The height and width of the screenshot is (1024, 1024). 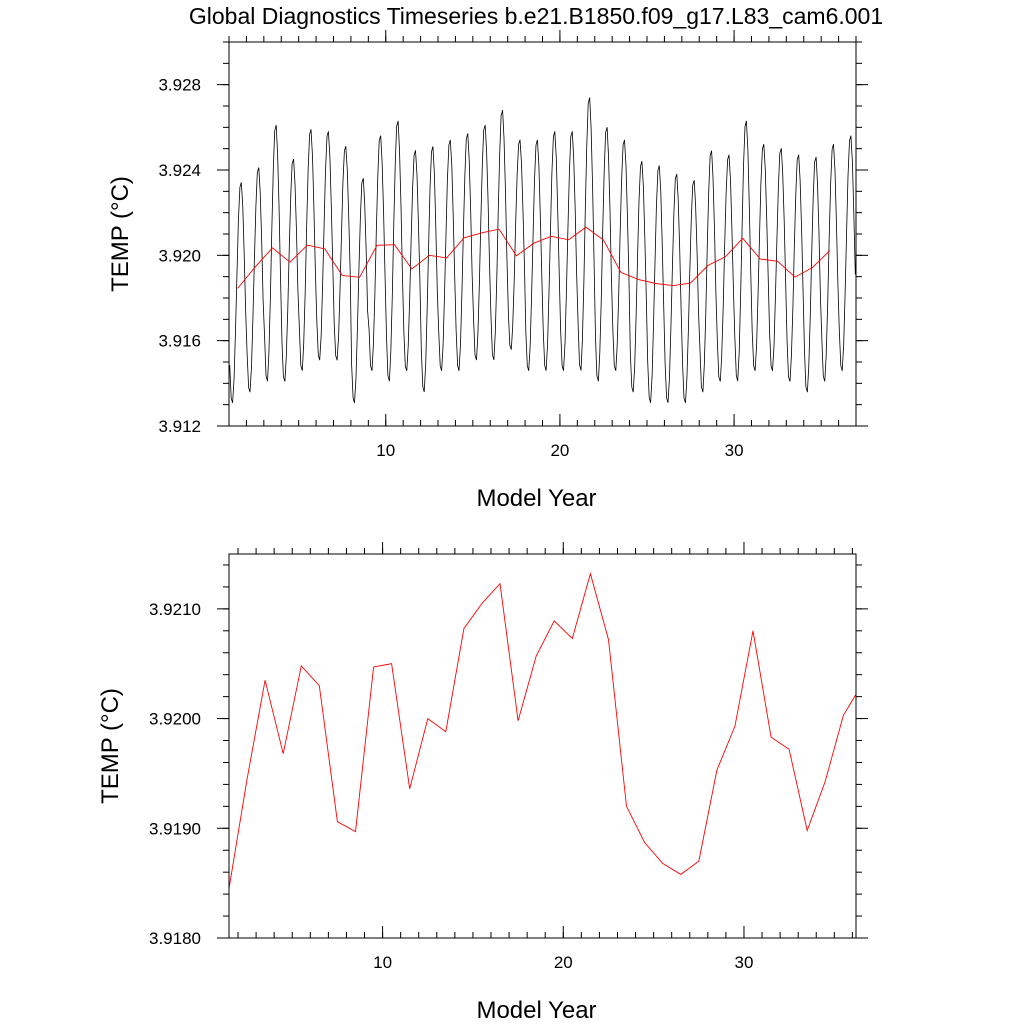 I want to click on y-tick-label: 3.9190, so click(x=175, y=828).